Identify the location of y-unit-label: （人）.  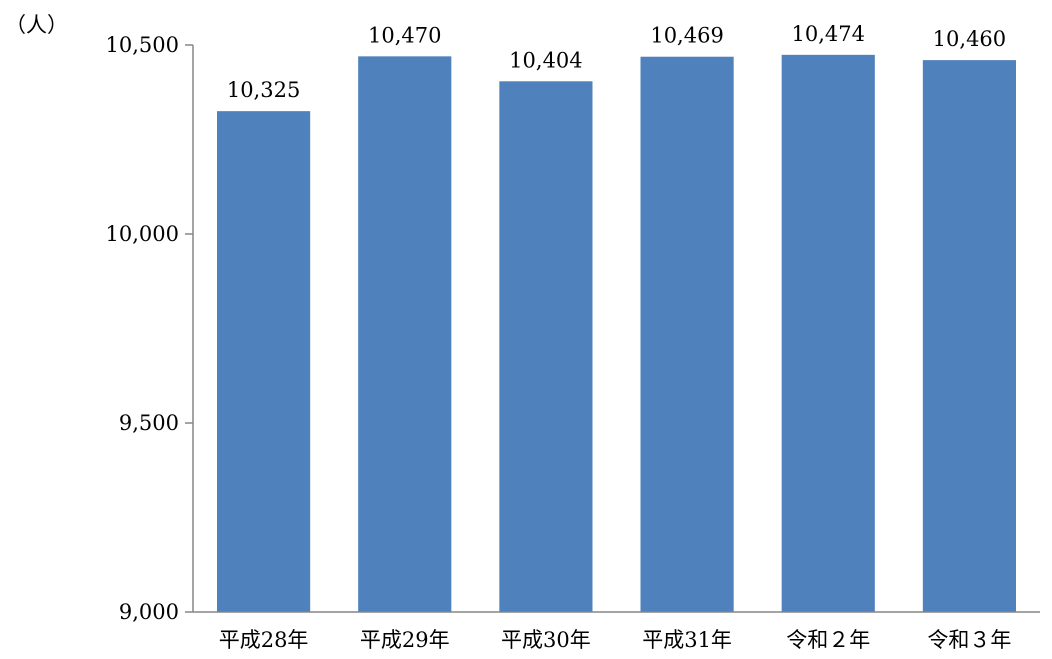
(36, 25).